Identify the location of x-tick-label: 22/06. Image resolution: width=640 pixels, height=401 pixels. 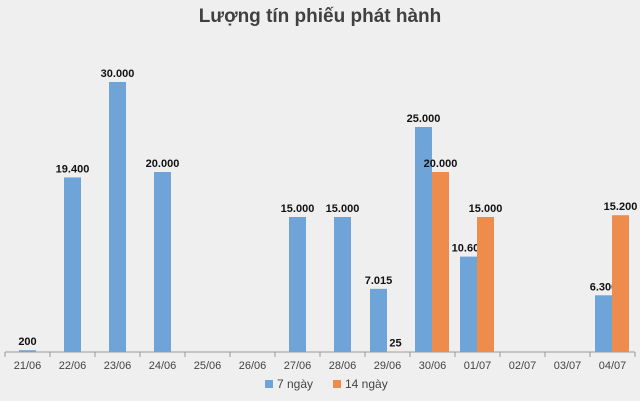
(73, 366).